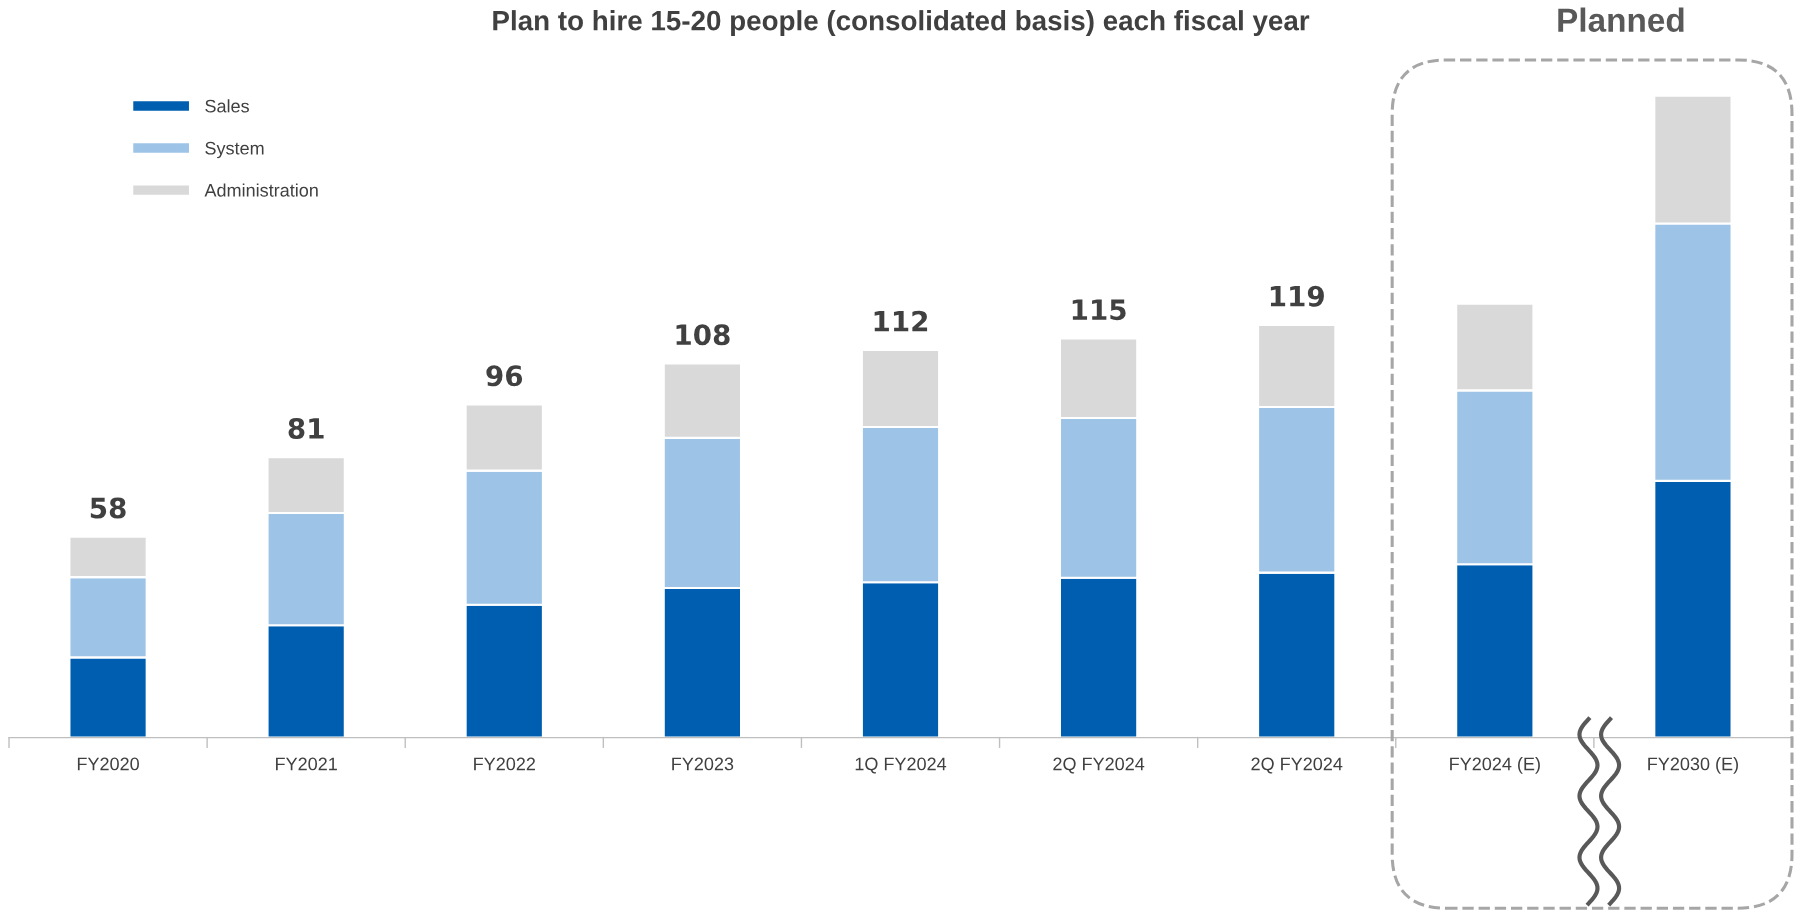  What do you see at coordinates (1693, 765) in the screenshot?
I see `x-tick-label: FY2030 (E)` at bounding box center [1693, 765].